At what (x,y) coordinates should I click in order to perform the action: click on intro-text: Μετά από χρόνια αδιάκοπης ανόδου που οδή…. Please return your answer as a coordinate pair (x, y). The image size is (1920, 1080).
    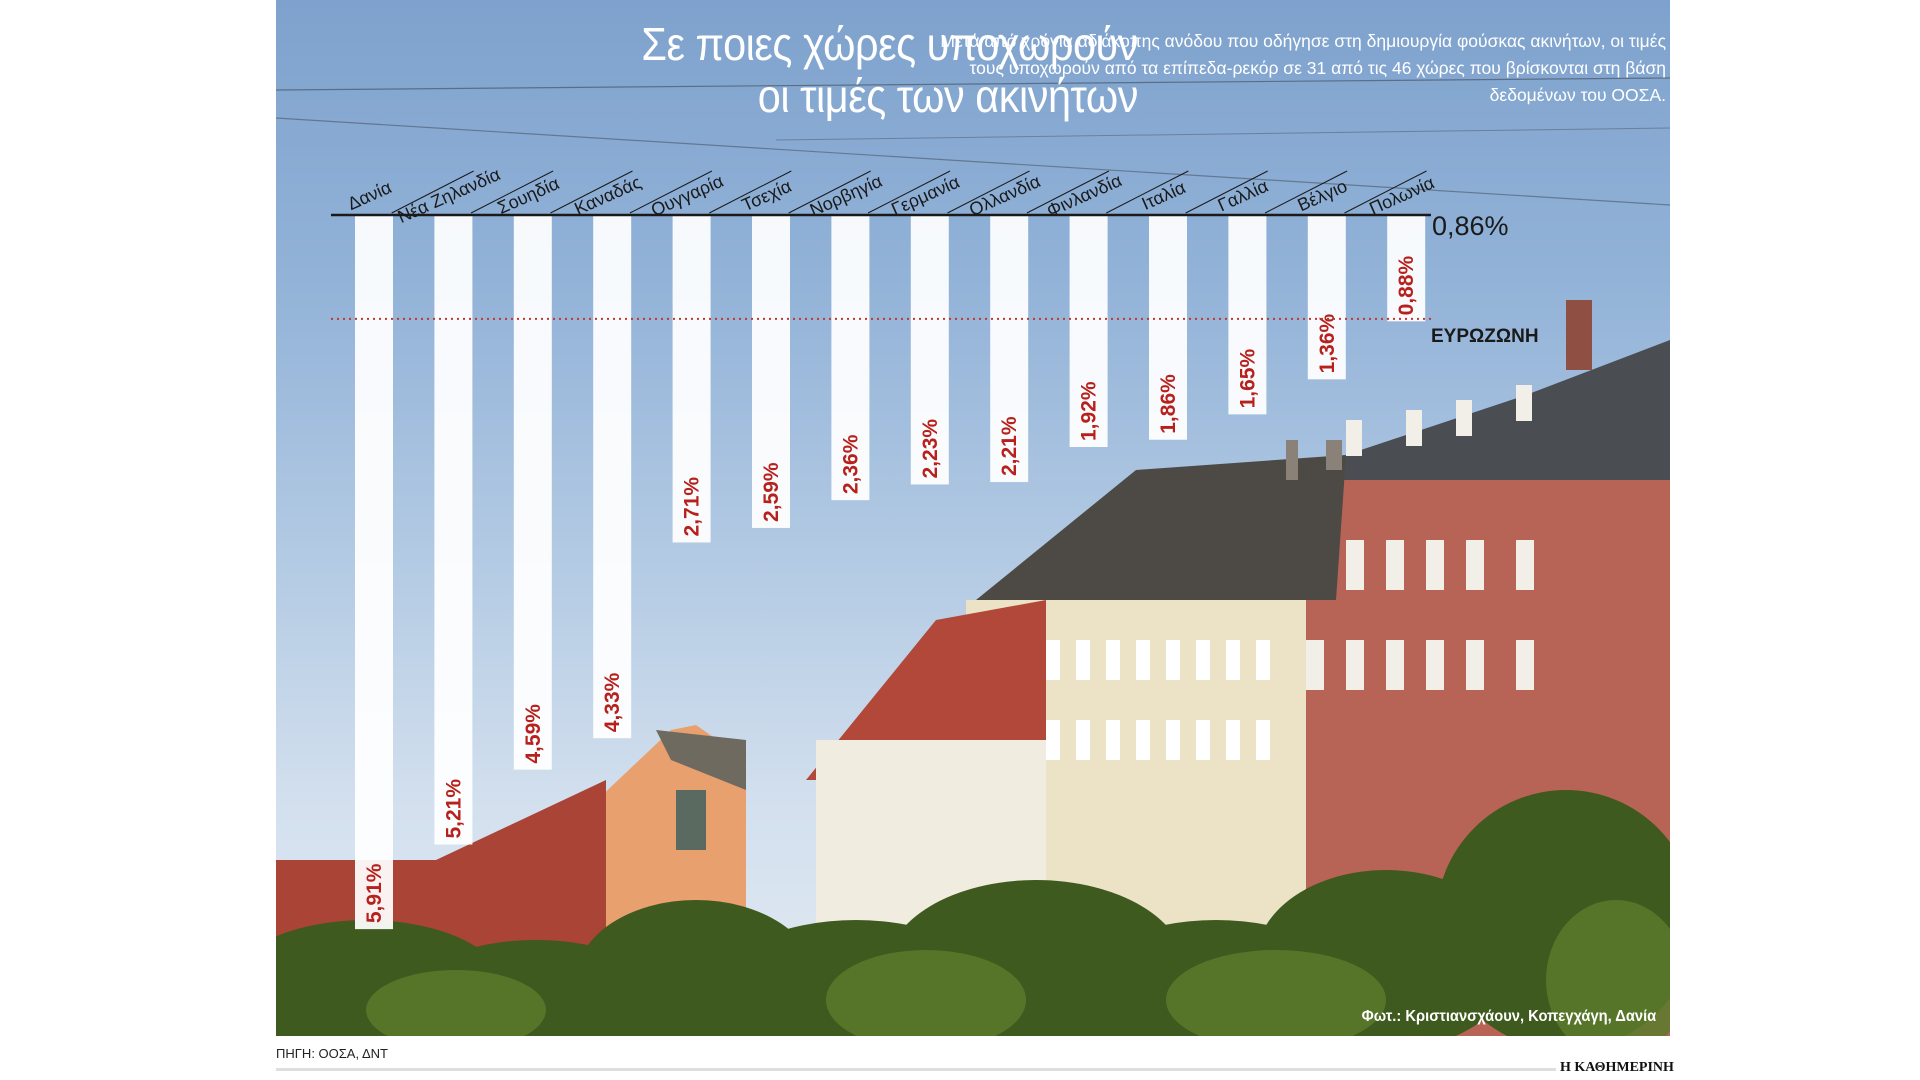
    Looking at the image, I should click on (1303, 68).